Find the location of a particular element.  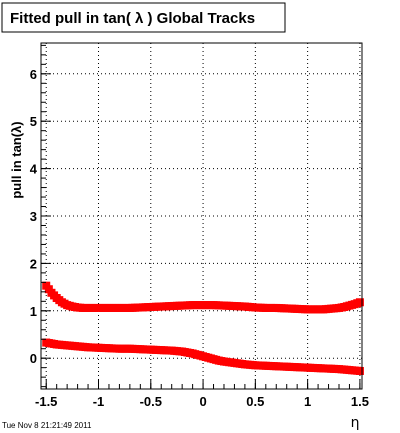

x-tick-label: 1 is located at coordinates (307, 401).